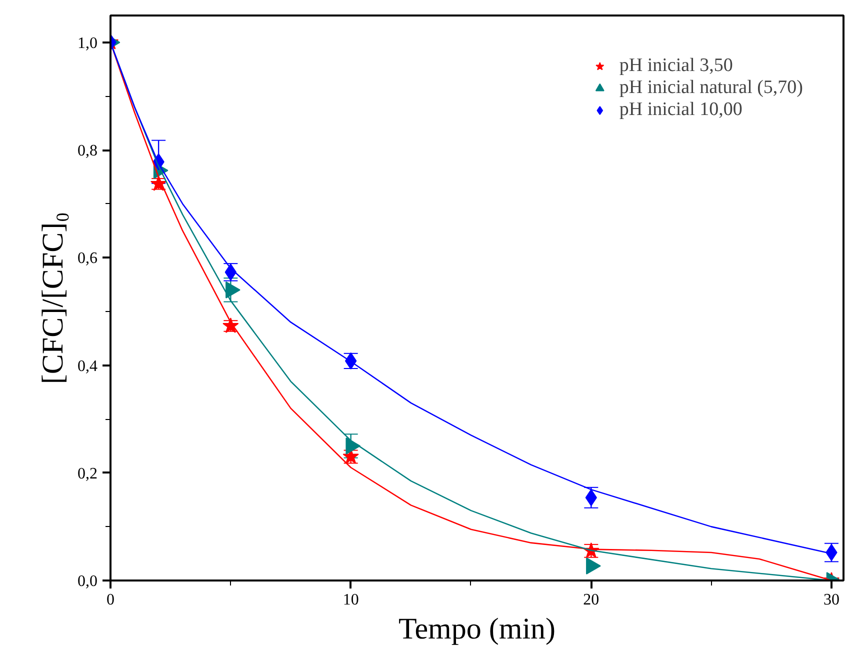 This screenshot has height=660, width=853. I want to click on y-axis-title: [CFC]/[CFC]₀, so click(53, 298).